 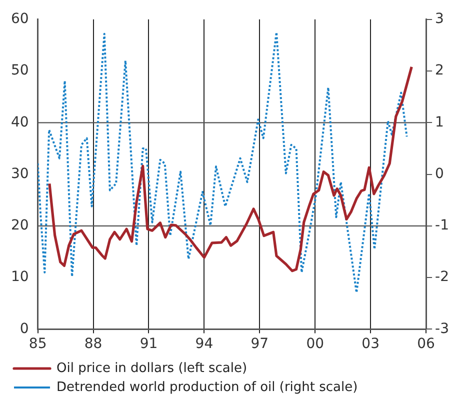 What do you see at coordinates (315, 344) in the screenshot?
I see `x-tick-label: 00` at bounding box center [315, 344].